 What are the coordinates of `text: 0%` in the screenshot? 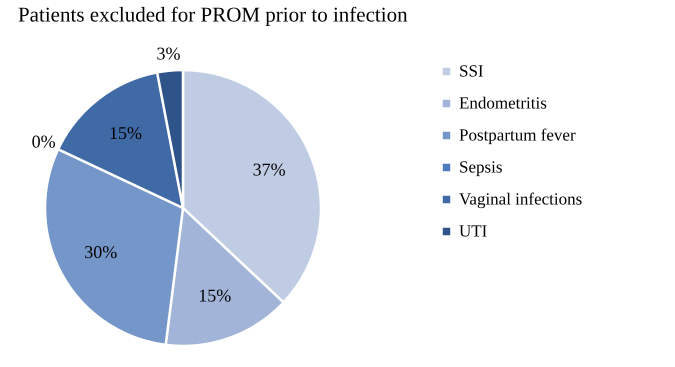 It's located at (44, 141).